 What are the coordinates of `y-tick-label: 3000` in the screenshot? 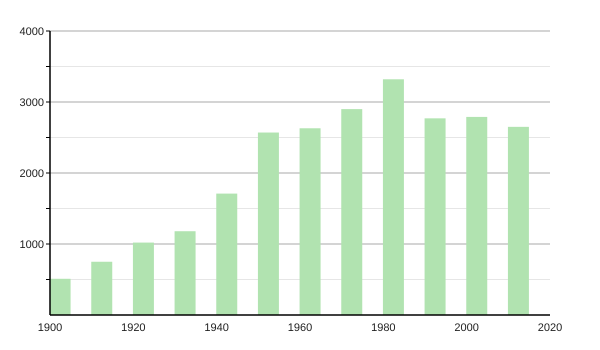 It's located at (32, 102).